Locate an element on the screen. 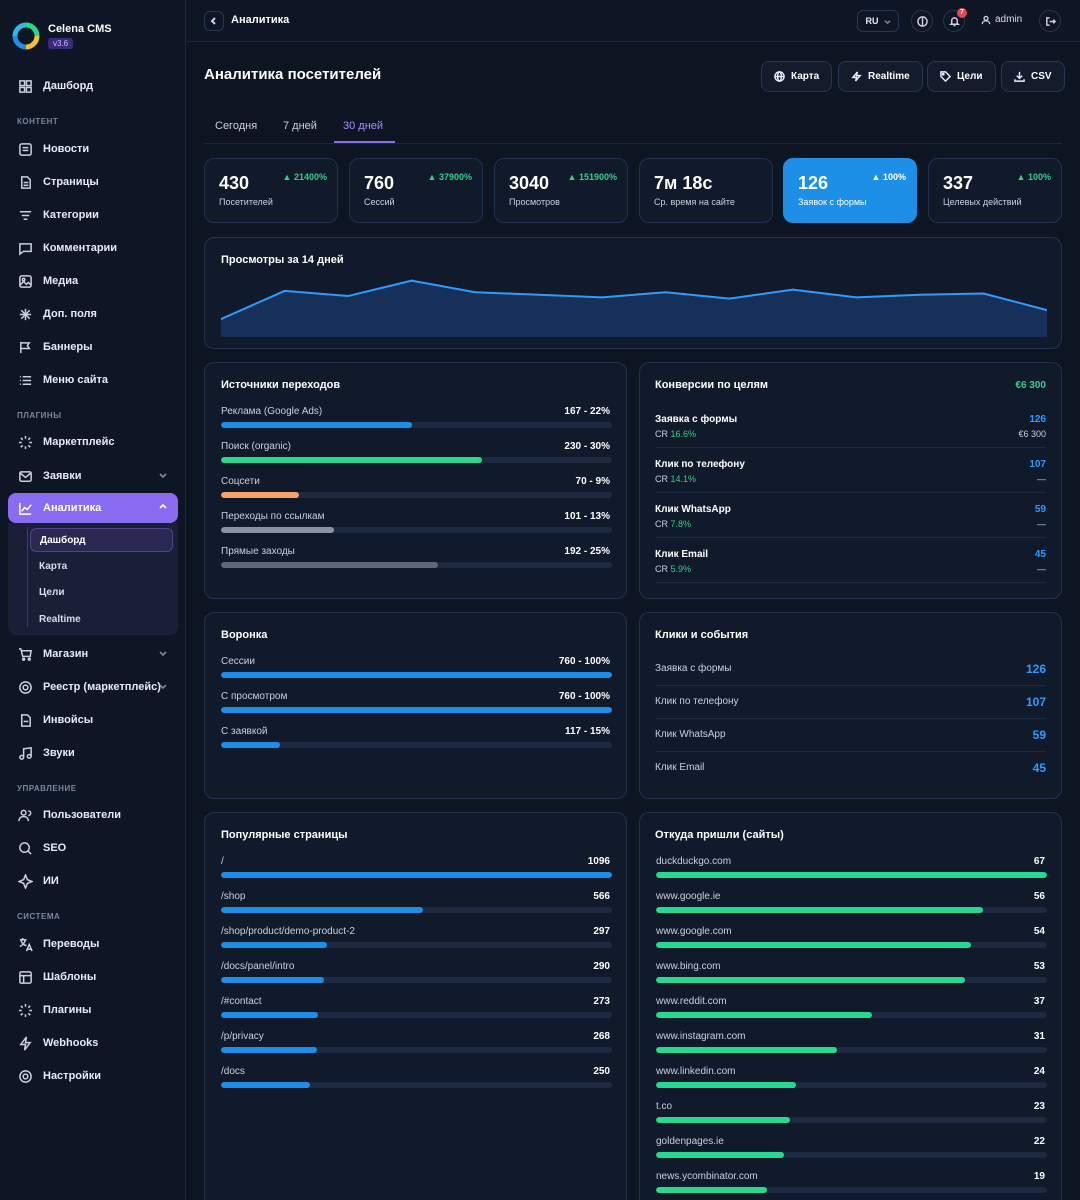 The image size is (1080, 1200). sidebar-item-pages: Страницы is located at coordinates (93, 182).